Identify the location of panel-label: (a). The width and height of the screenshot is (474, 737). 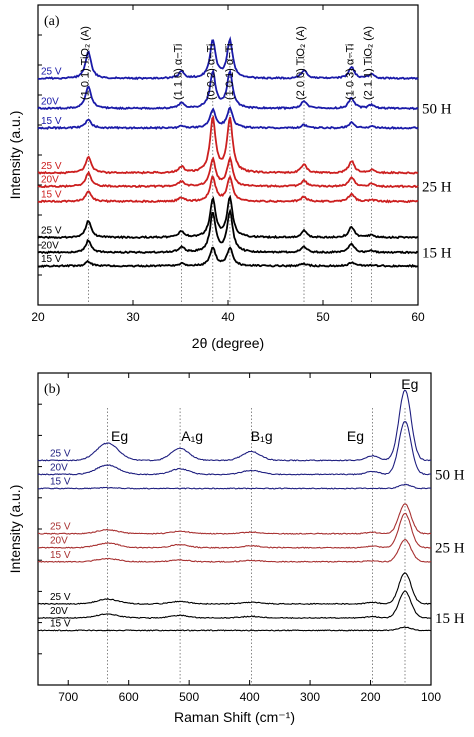
(52, 21).